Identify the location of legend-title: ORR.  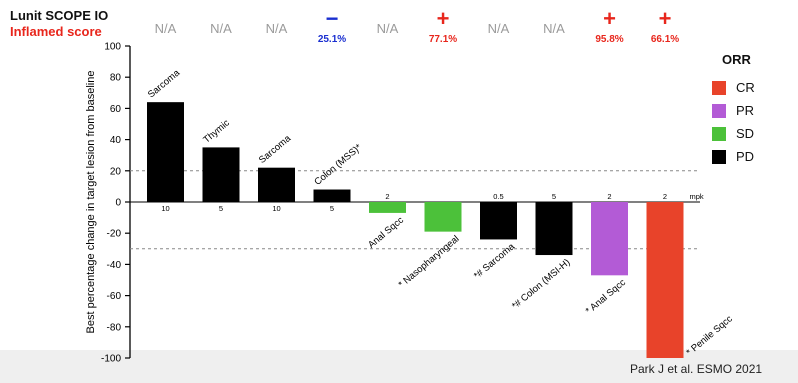
(736, 59).